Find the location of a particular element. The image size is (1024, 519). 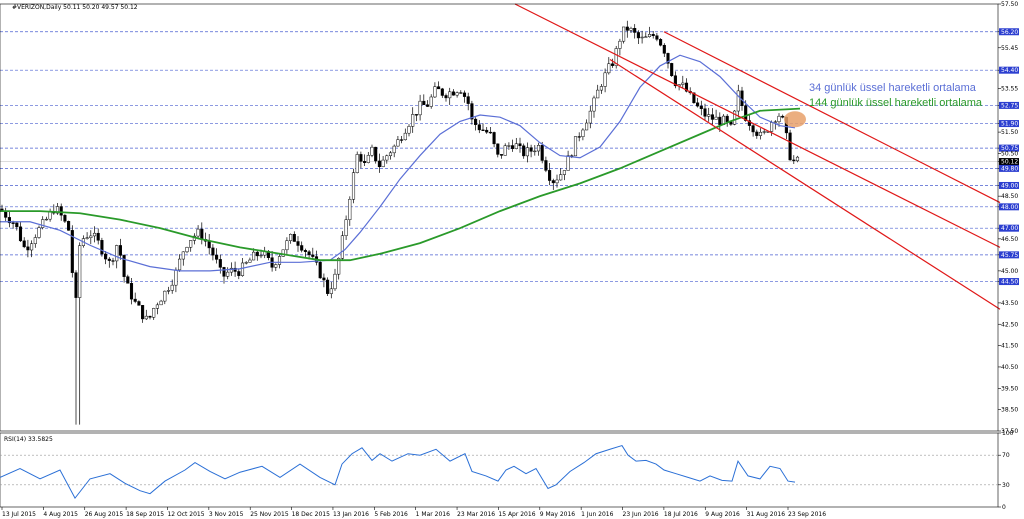

price-tick-label: 45.75 is located at coordinates (1009, 255).